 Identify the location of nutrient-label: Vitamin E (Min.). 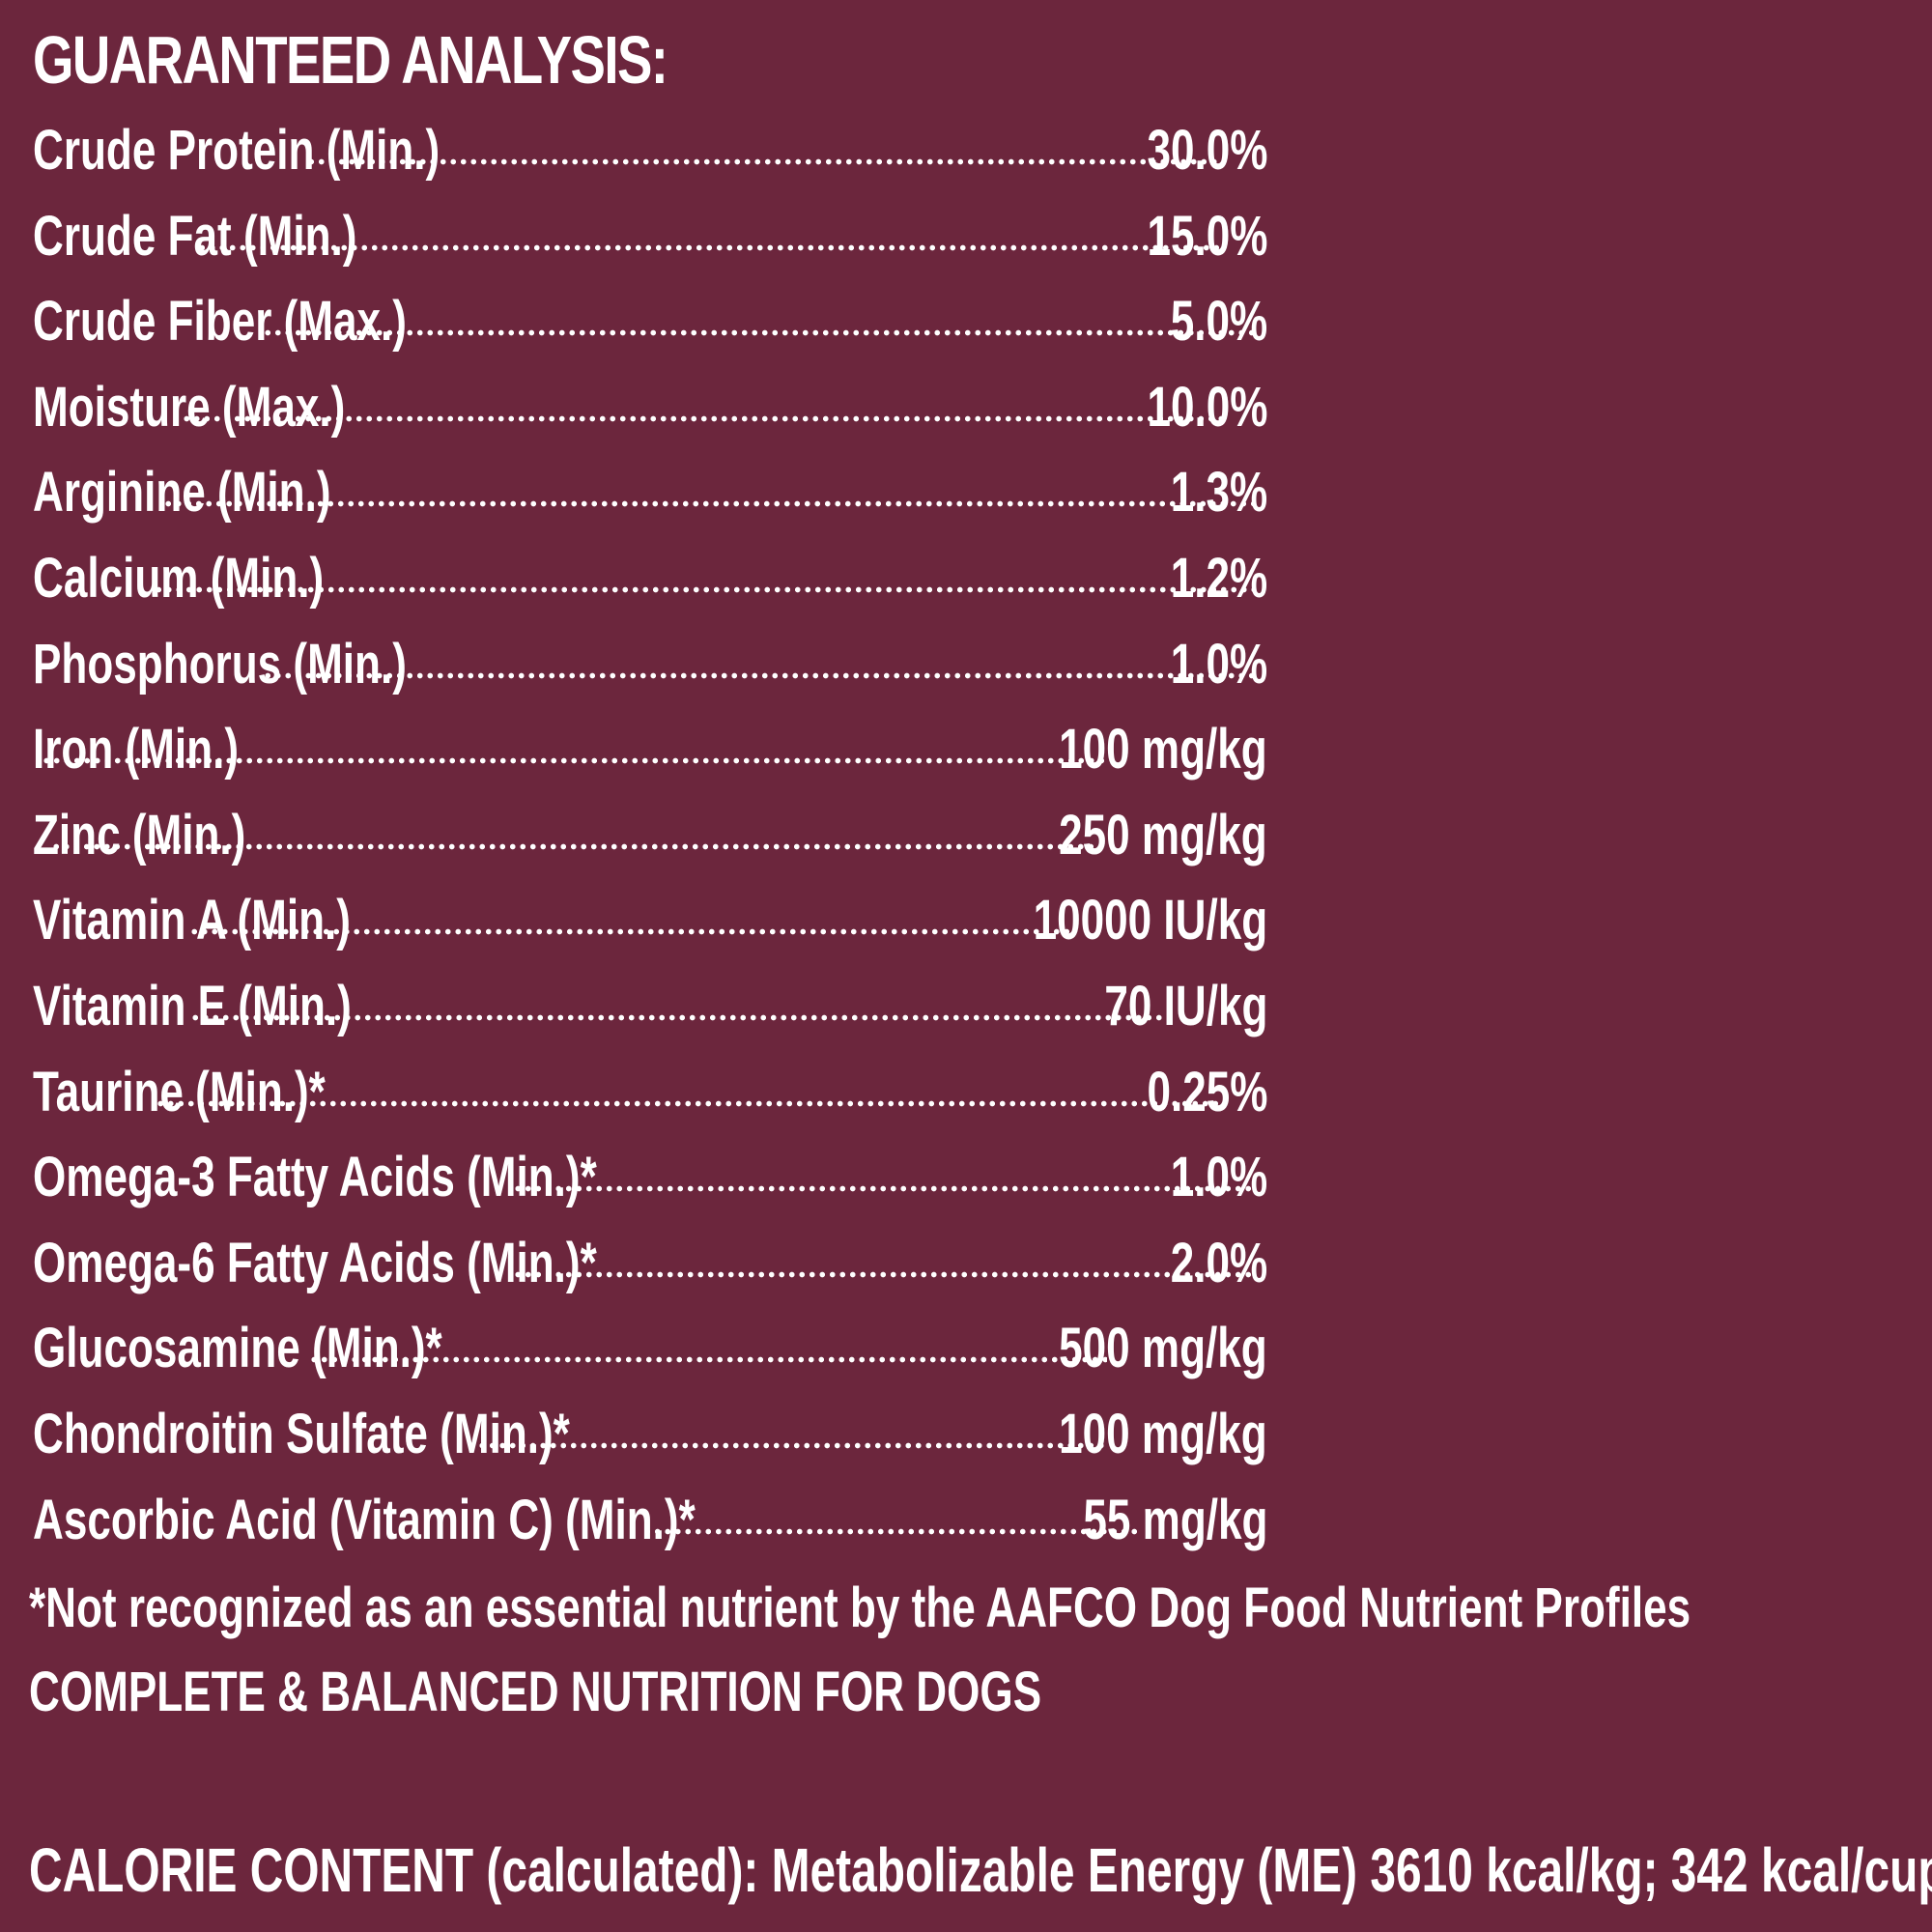
(192, 1005).